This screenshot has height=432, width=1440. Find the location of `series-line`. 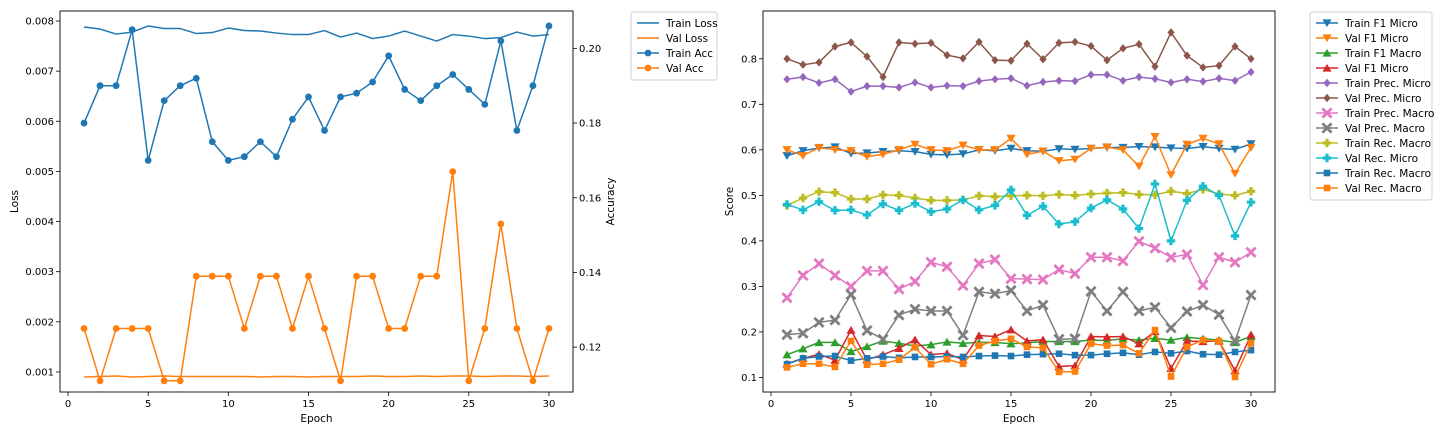

series-line is located at coordinates (1019, 315).